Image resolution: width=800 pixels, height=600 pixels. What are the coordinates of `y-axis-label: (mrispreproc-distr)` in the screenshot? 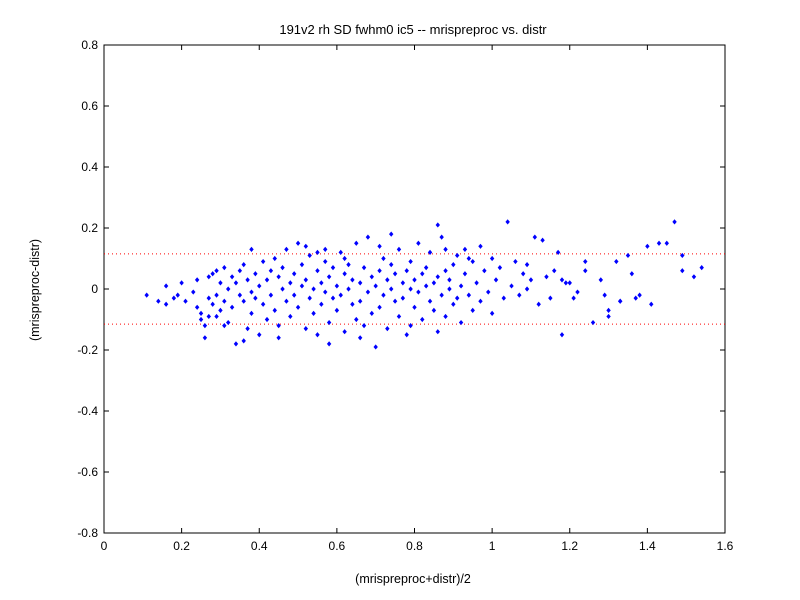 It's located at (35, 290).